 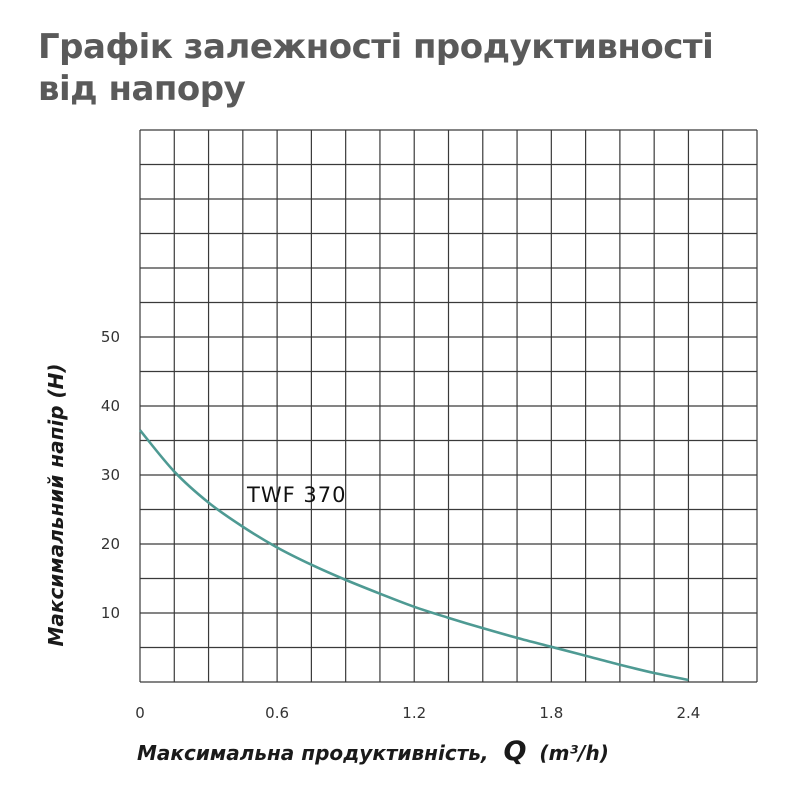 What do you see at coordinates (573, 753) in the screenshot?
I see `x-axis-unit: (m³/h)` at bounding box center [573, 753].